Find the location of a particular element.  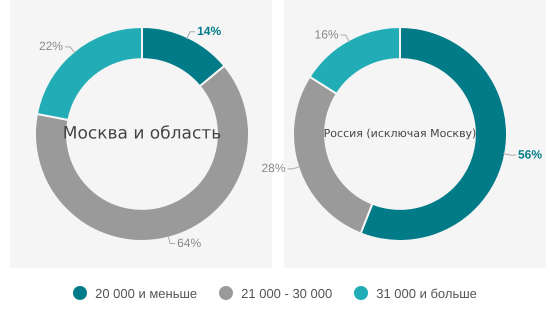

text: Москва и область is located at coordinates (142, 133).